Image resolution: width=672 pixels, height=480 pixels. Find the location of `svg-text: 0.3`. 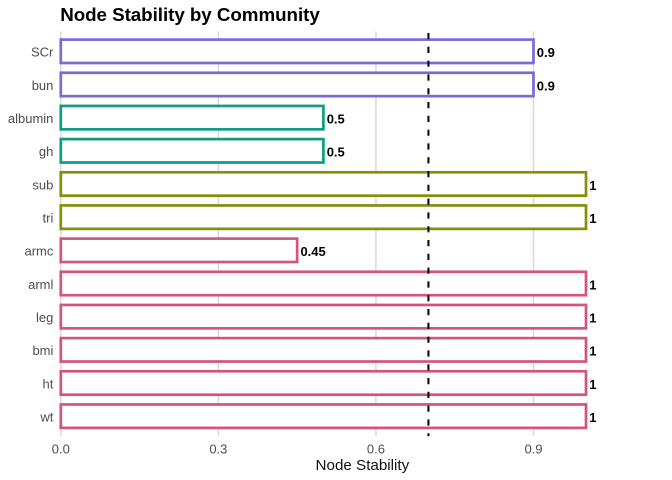

svg-text: 0.3 is located at coordinates (218, 449).